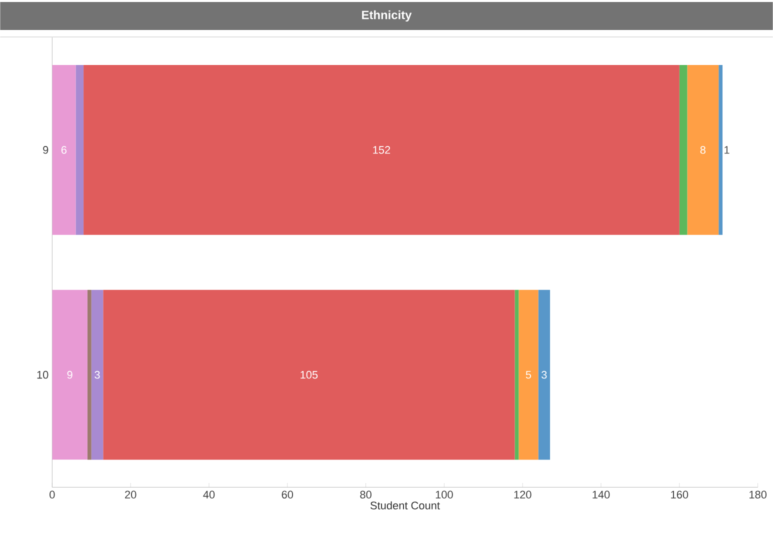 This screenshot has height=540, width=773. What do you see at coordinates (444, 494) in the screenshot?
I see `x-tick-label: 100` at bounding box center [444, 494].